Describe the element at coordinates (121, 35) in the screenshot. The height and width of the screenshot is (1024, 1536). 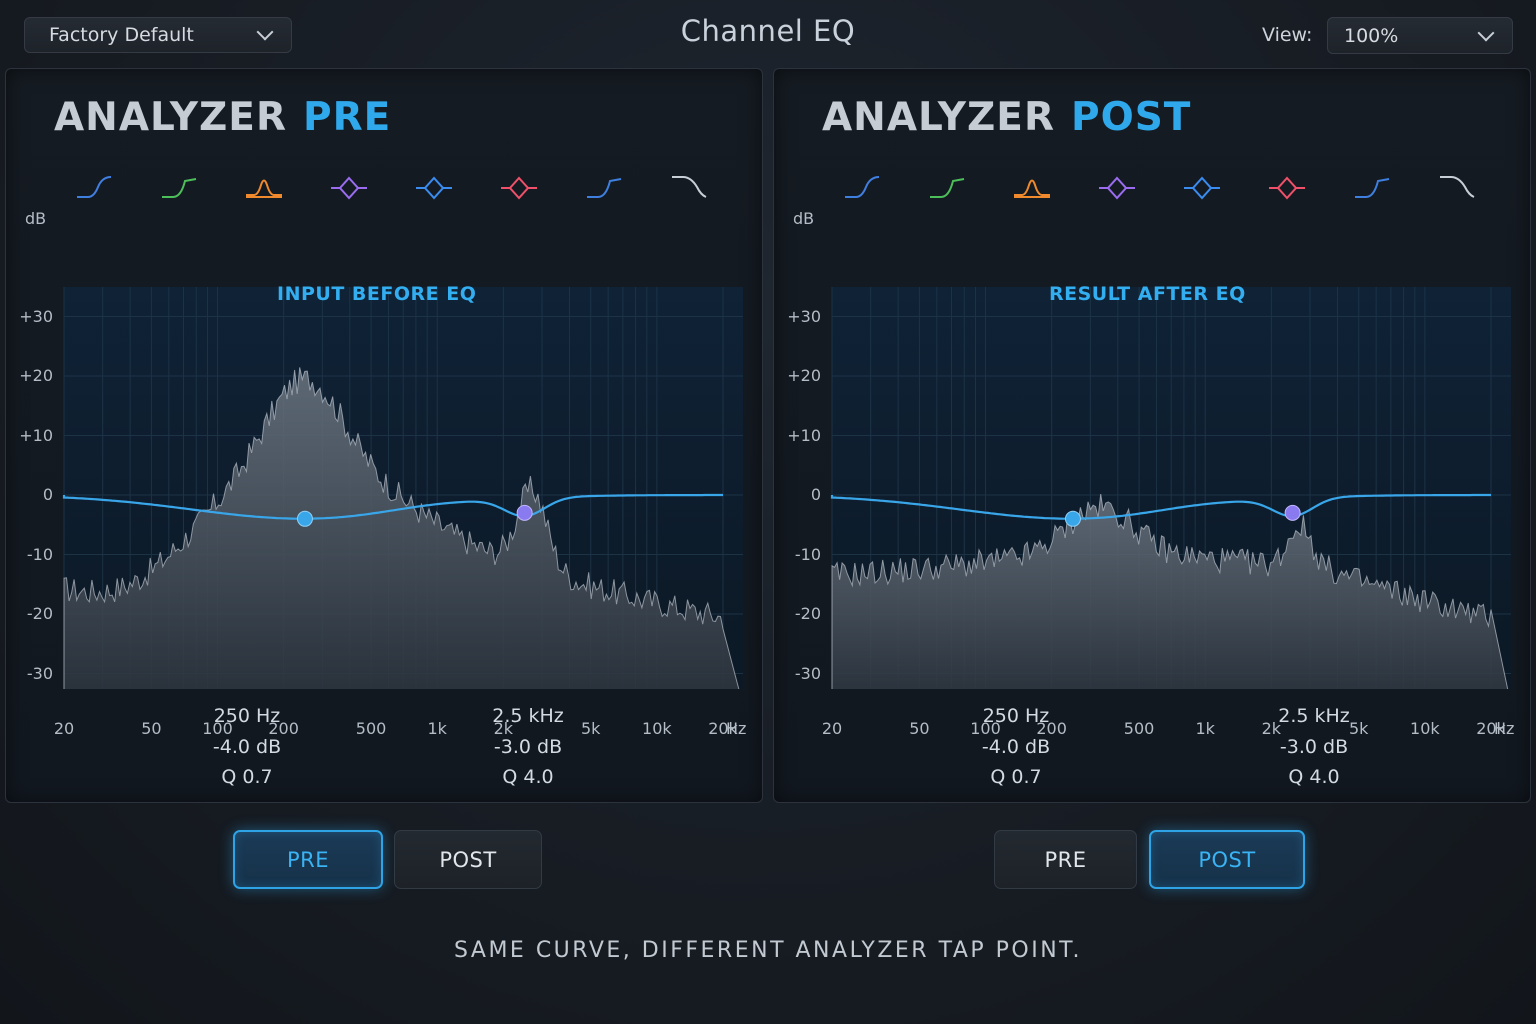
I see `preset-value: Factory Default` at that location.